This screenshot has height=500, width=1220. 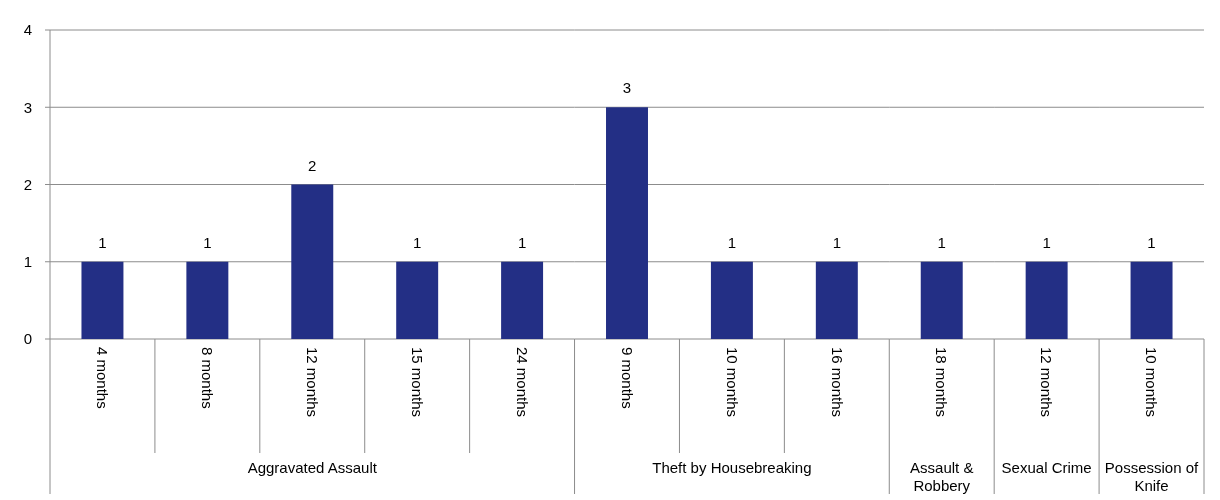 What do you see at coordinates (942, 382) in the screenshot?
I see `x-tick-label: 18 months` at bounding box center [942, 382].